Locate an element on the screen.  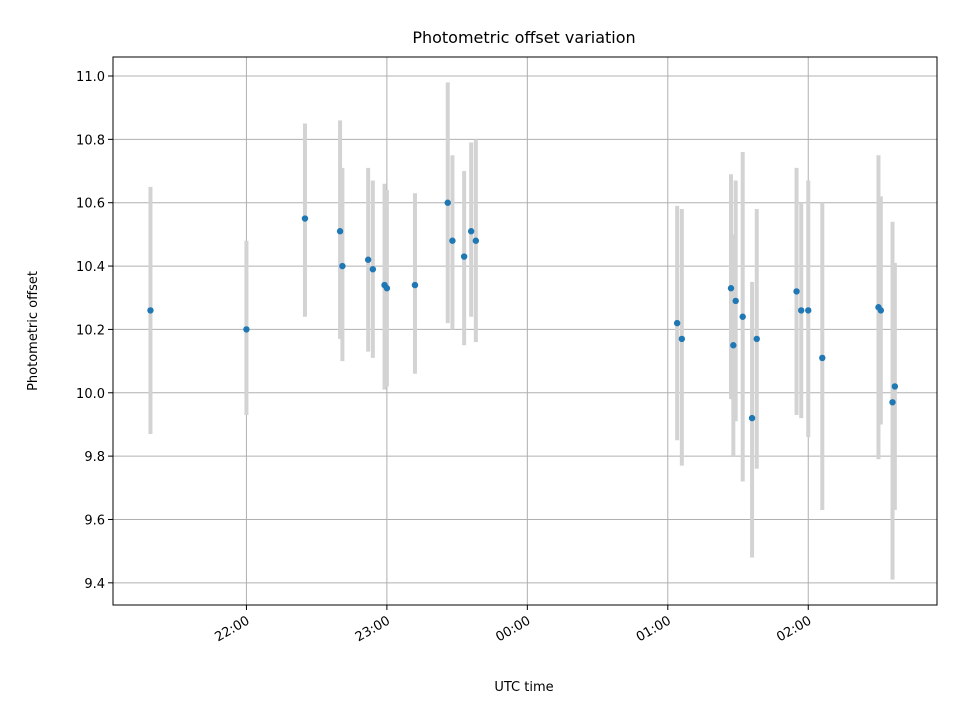
x-tick-label: 22:00 is located at coordinates (232, 629).